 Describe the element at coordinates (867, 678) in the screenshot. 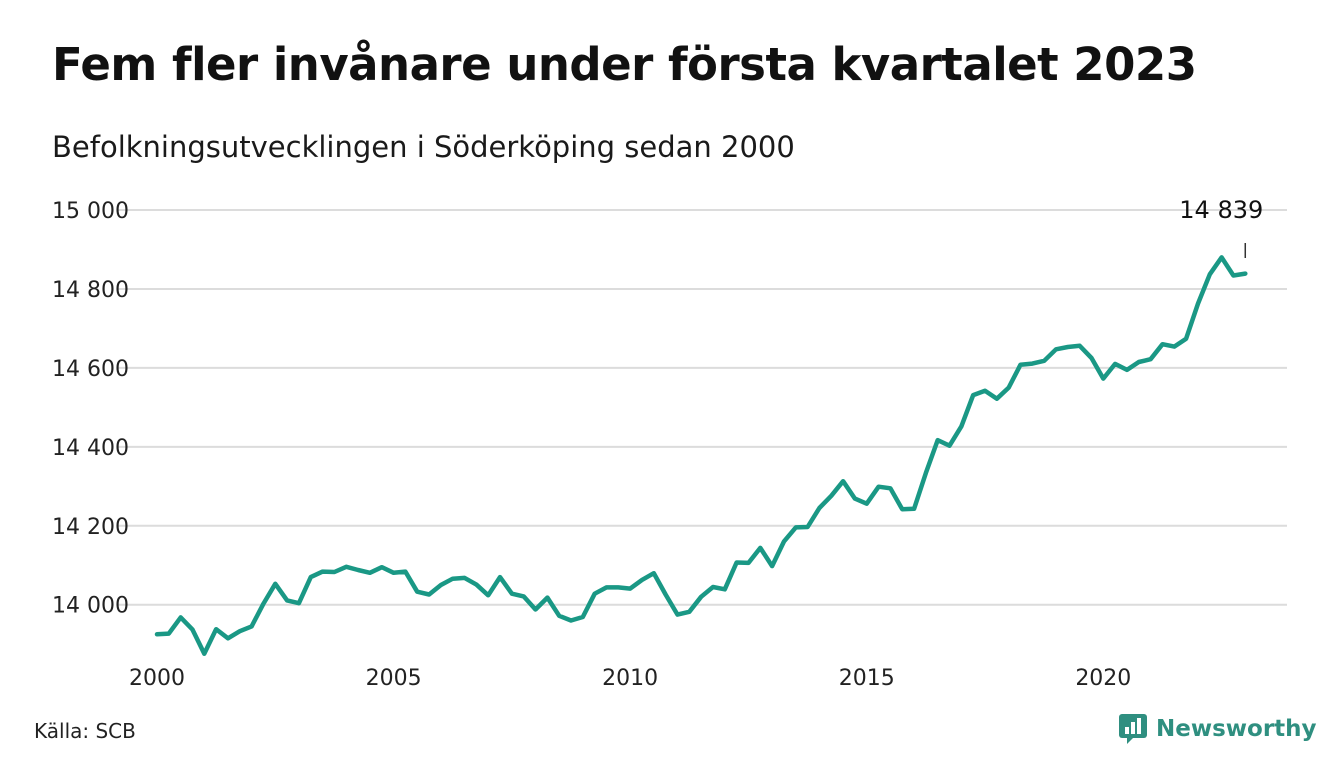

I see `x-tick-label: 2015` at that location.